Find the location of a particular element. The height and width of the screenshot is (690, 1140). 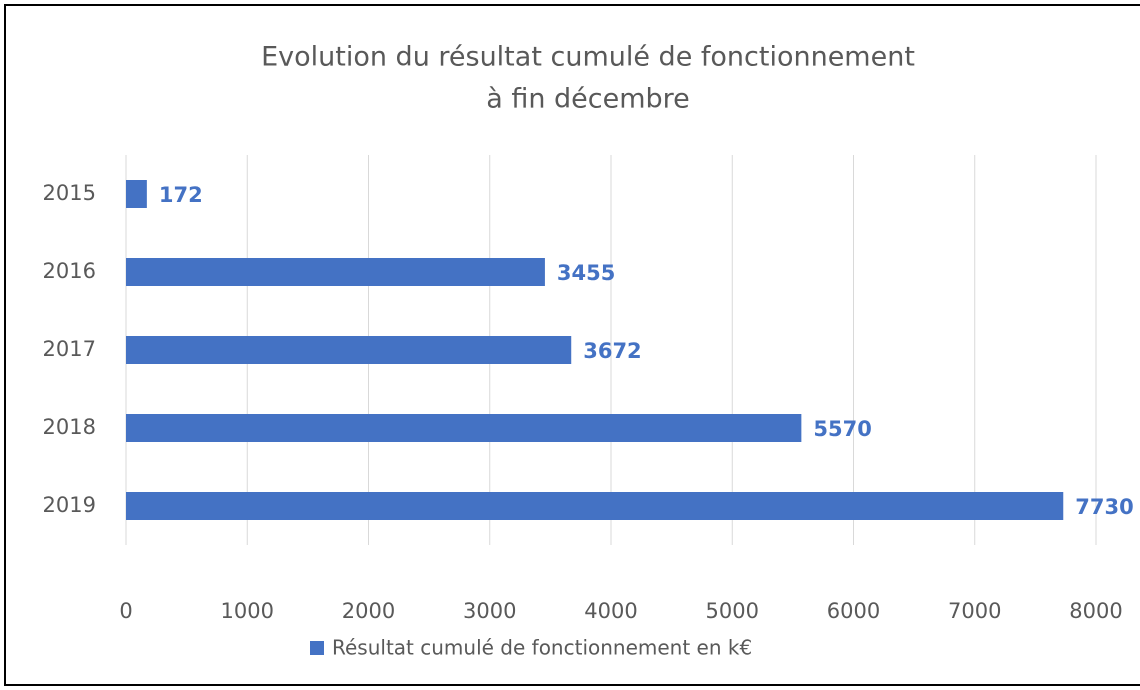

data-label: 3672 is located at coordinates (612, 351).